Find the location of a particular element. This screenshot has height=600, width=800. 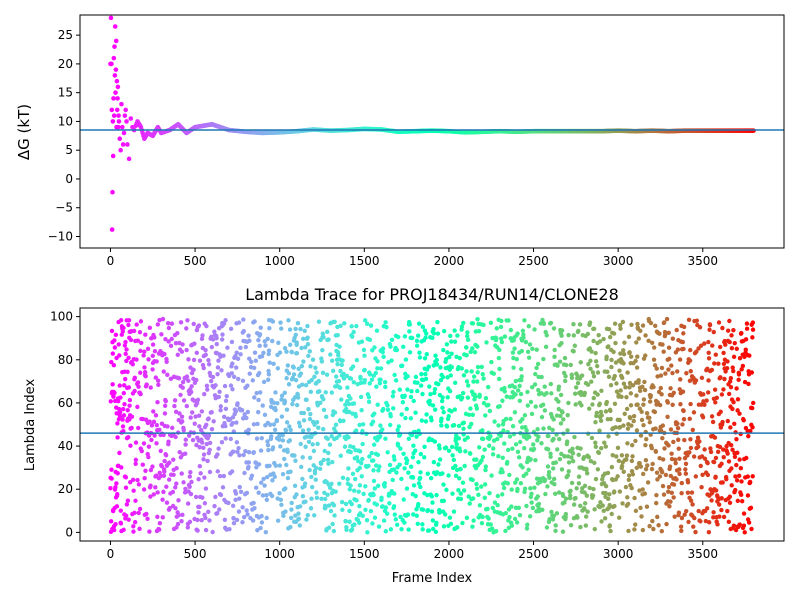

dg-point is located at coordinates (115, 75).